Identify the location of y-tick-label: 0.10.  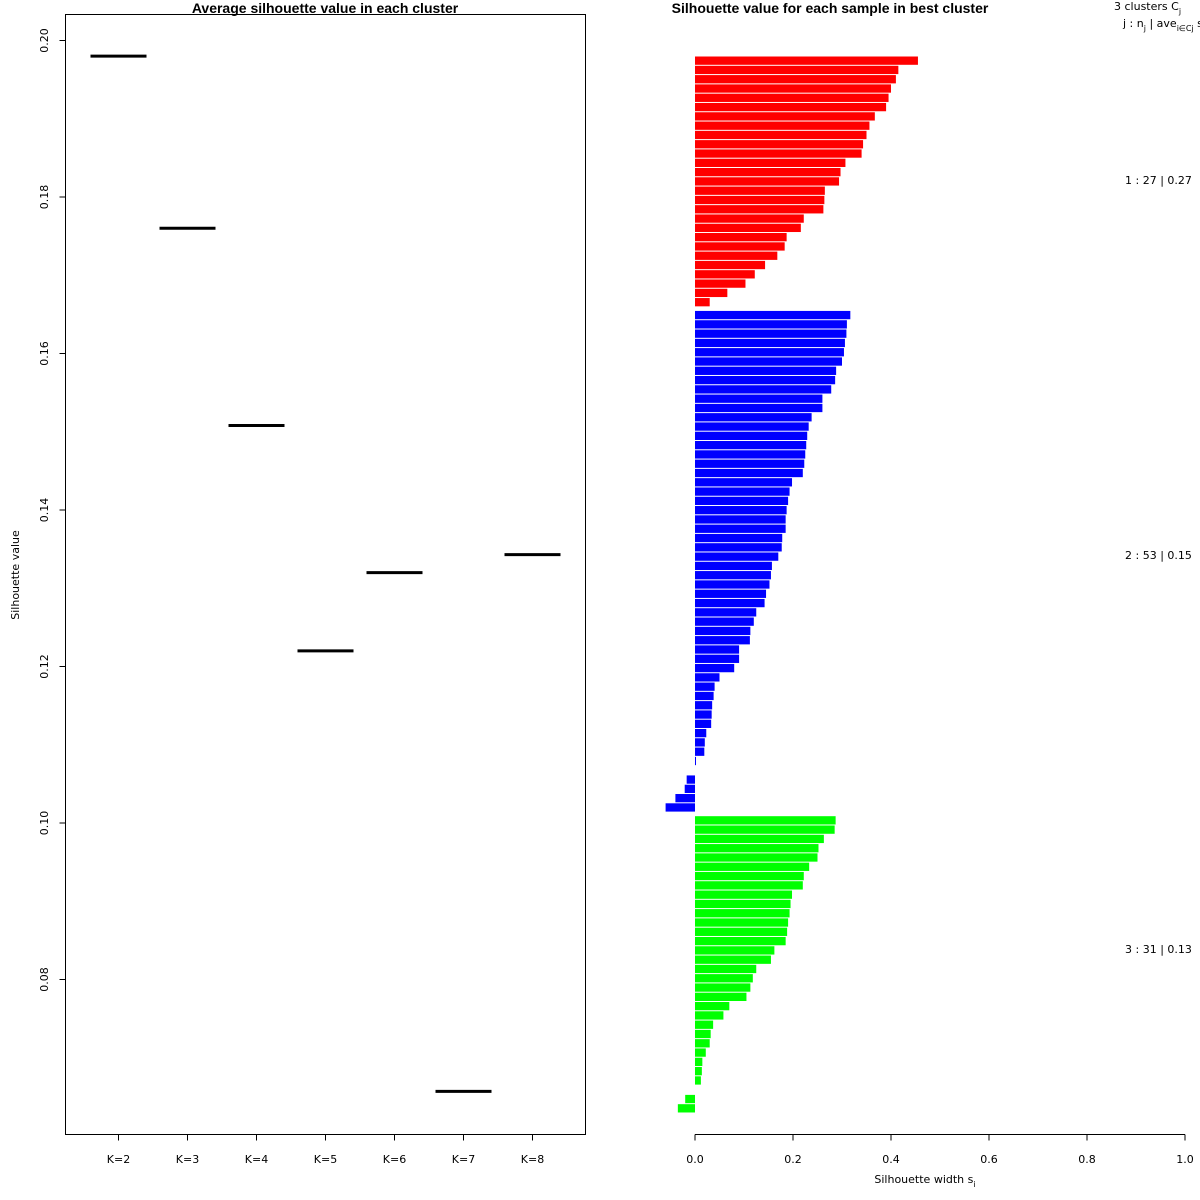
(44, 823).